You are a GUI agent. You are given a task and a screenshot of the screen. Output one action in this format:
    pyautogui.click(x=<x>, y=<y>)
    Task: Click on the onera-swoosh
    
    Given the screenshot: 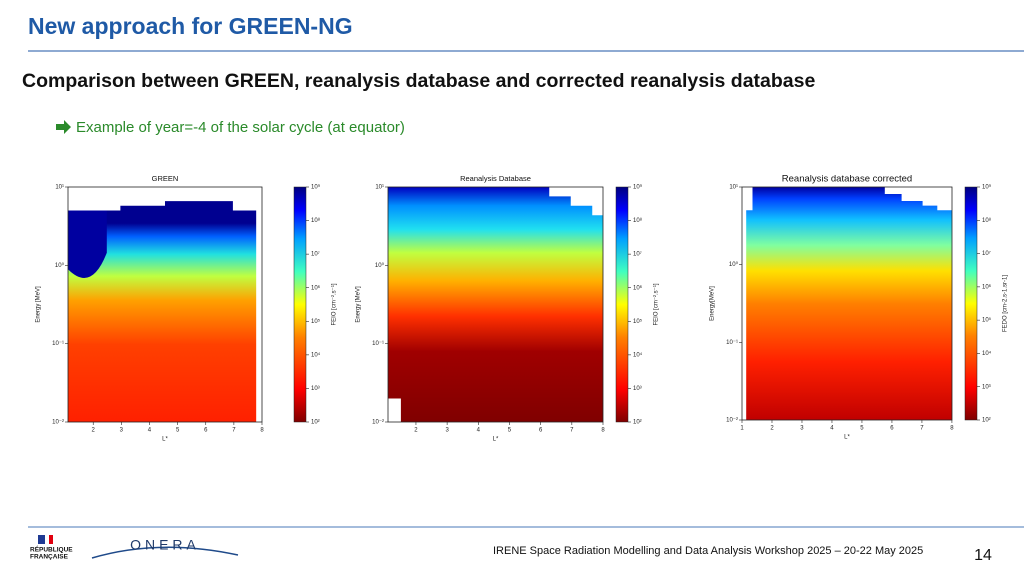 What is the action you would take?
    pyautogui.click(x=165, y=552)
    